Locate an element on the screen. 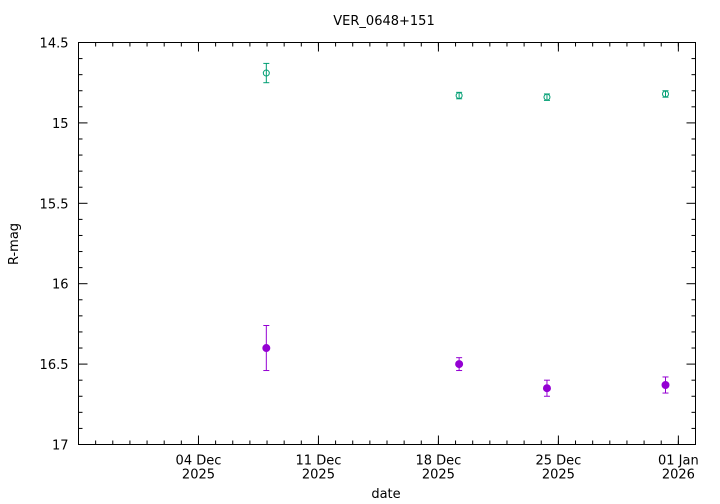  x-tick-label: 25 Dec is located at coordinates (558, 461).